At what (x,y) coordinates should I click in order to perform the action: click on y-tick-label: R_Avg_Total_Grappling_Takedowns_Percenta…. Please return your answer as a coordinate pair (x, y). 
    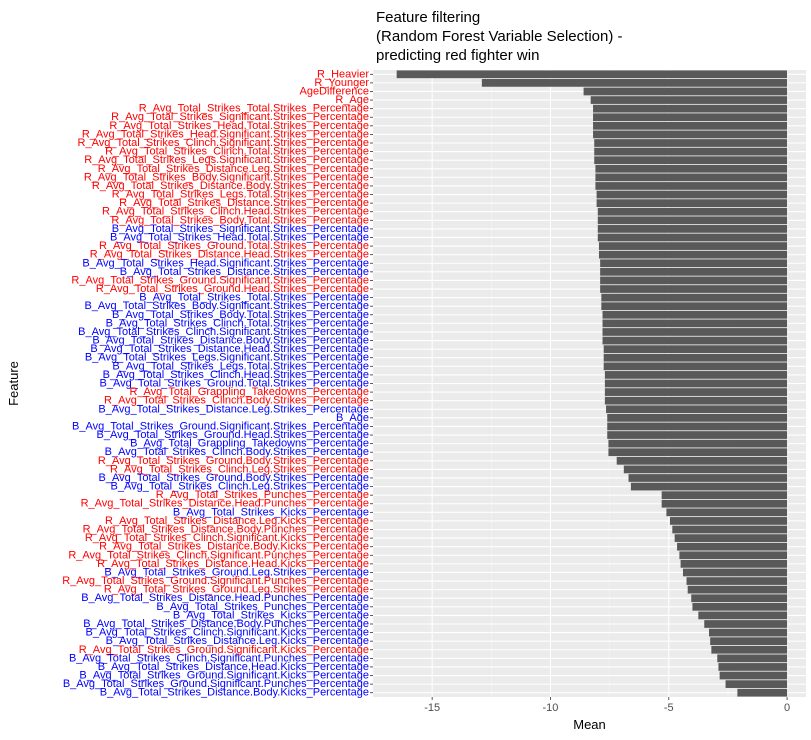
    Looking at the image, I should click on (249, 392).